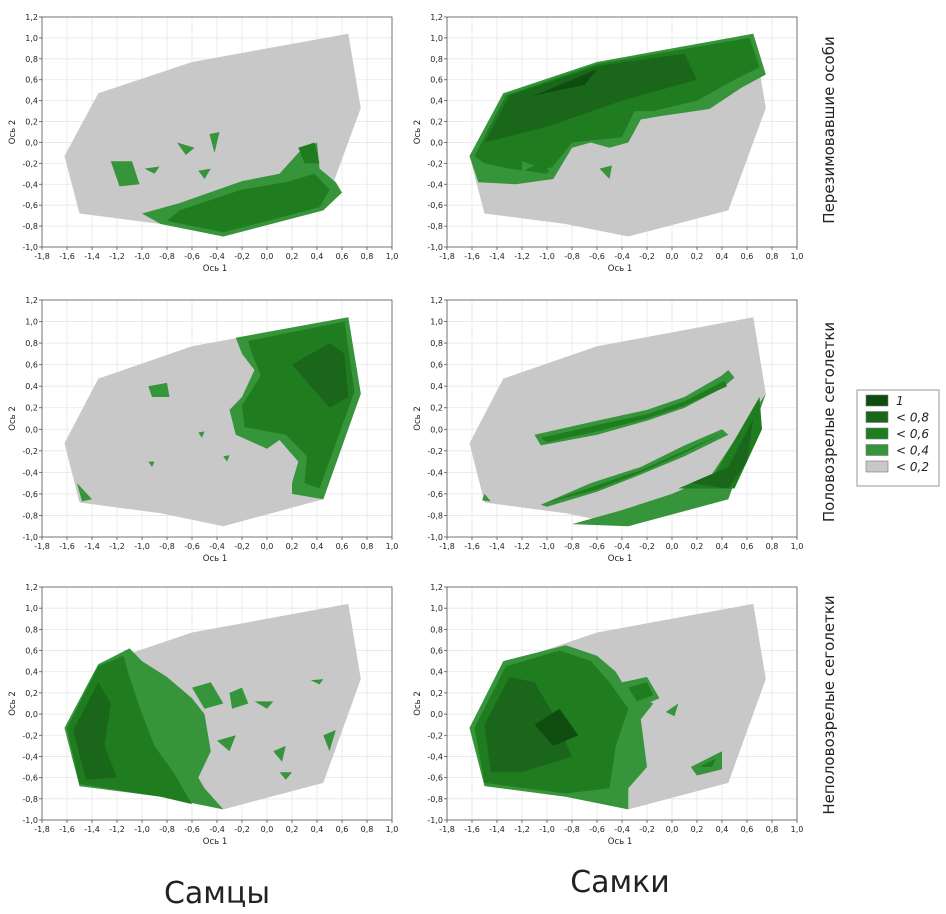 This screenshot has width=946, height=914. What do you see at coordinates (877, 450) in the screenshot?
I see `legend-swatch` at bounding box center [877, 450].